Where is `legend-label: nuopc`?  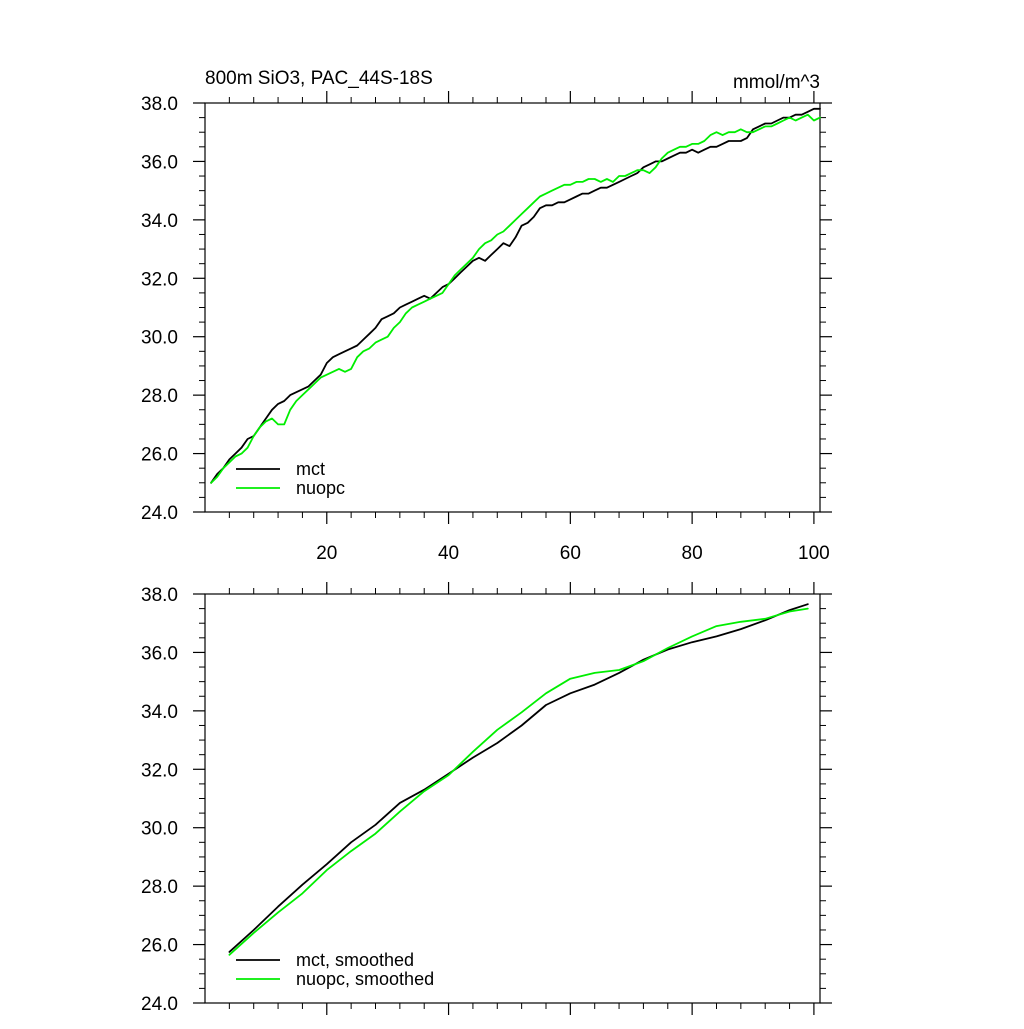
legend-label: nuopc is located at coordinates (320, 488).